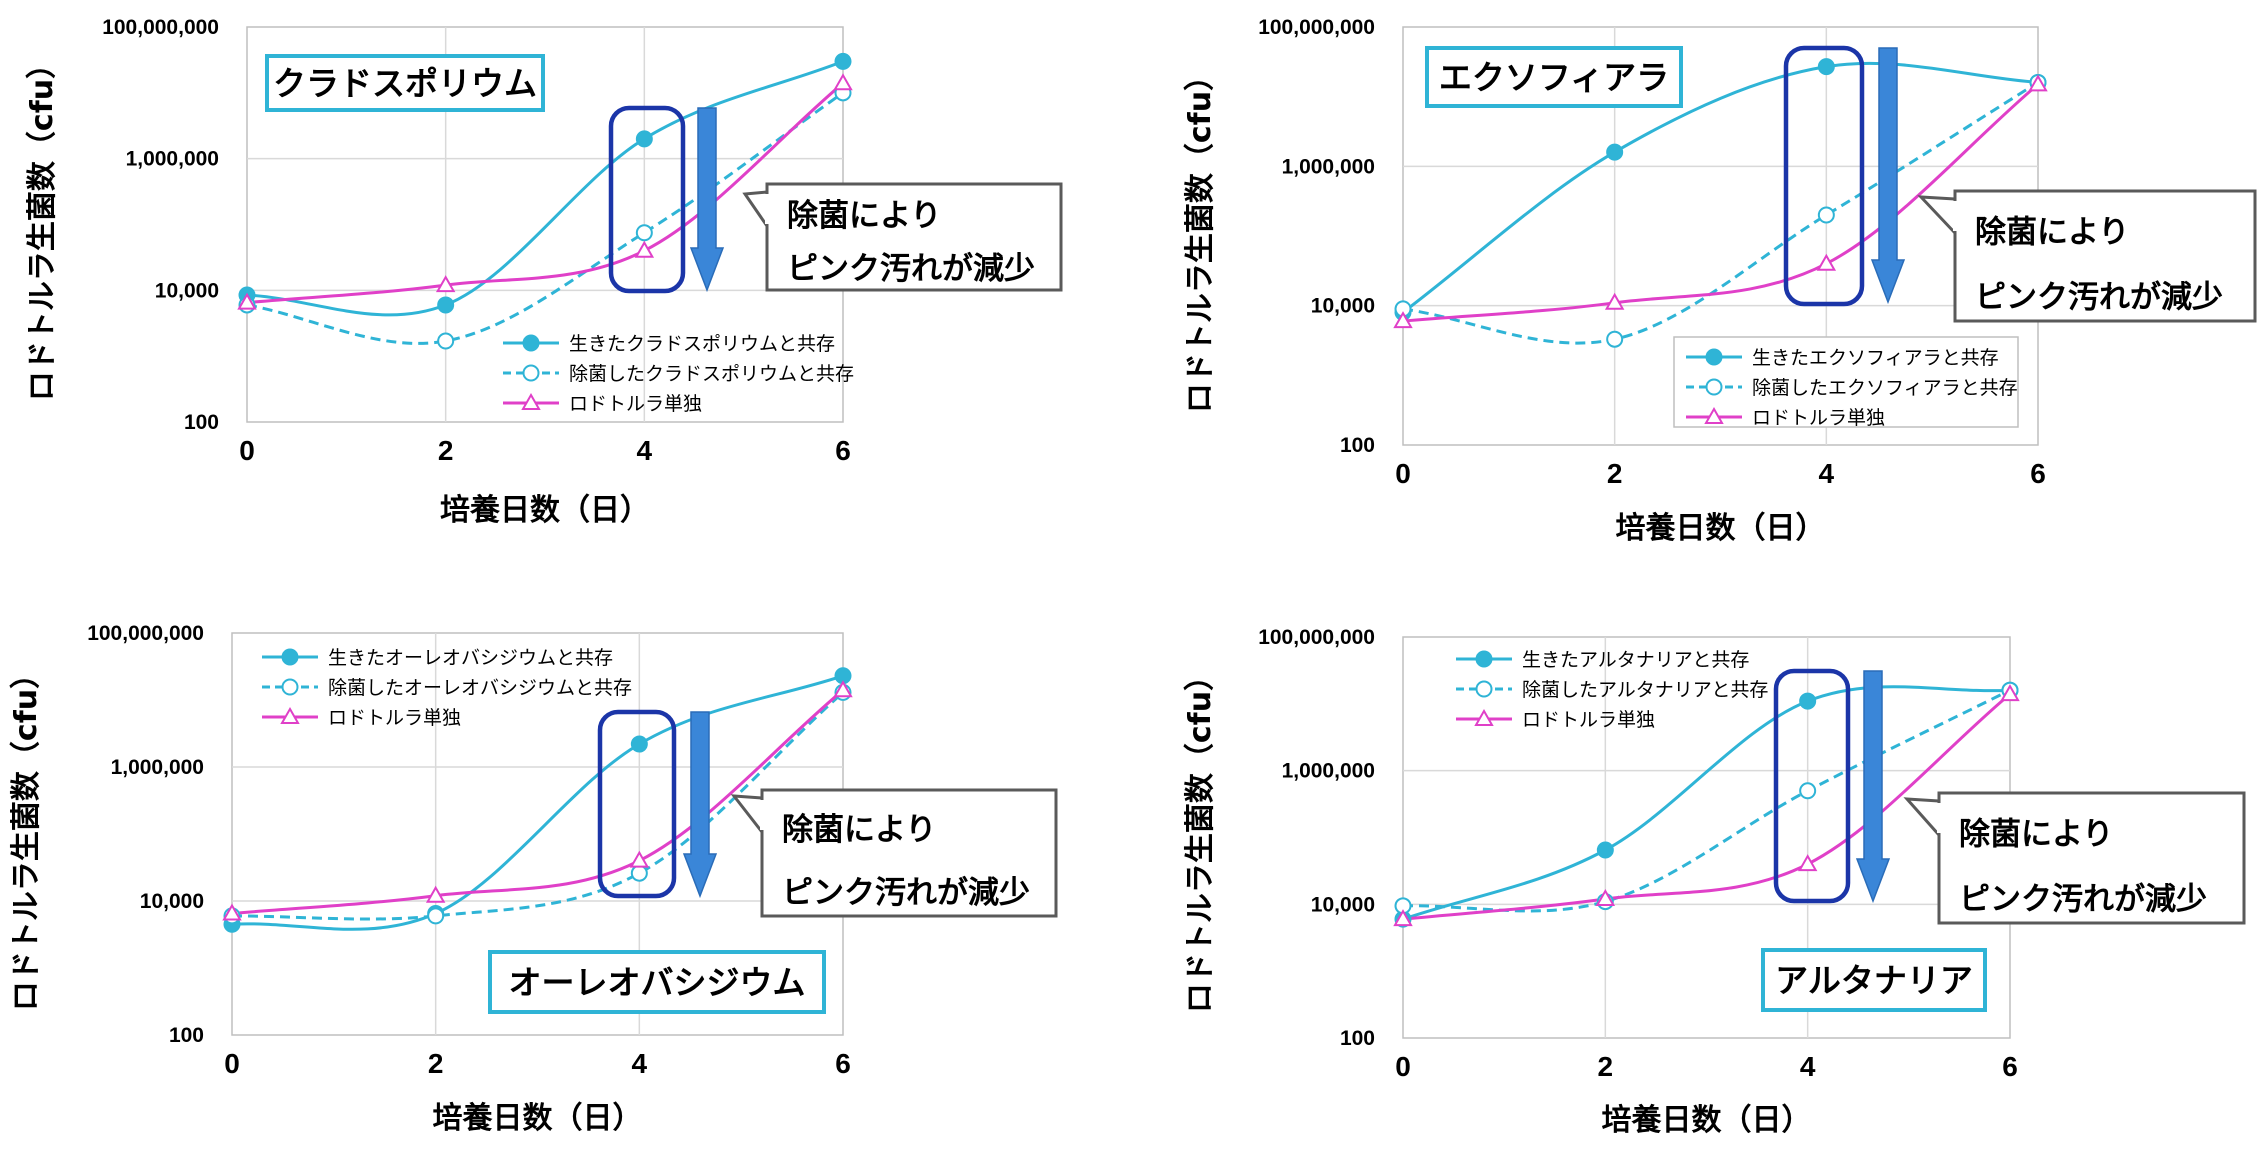 This screenshot has width=2268, height=1173. I want to click on chart-title: エクソフィアラ, so click(1554, 77).